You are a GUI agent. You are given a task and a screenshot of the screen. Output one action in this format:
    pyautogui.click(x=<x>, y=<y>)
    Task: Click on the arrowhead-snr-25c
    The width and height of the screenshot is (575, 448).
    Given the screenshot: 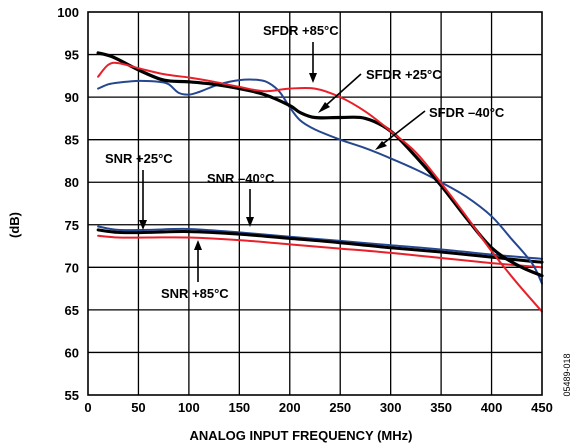 What is the action you would take?
    pyautogui.click(x=143, y=225)
    